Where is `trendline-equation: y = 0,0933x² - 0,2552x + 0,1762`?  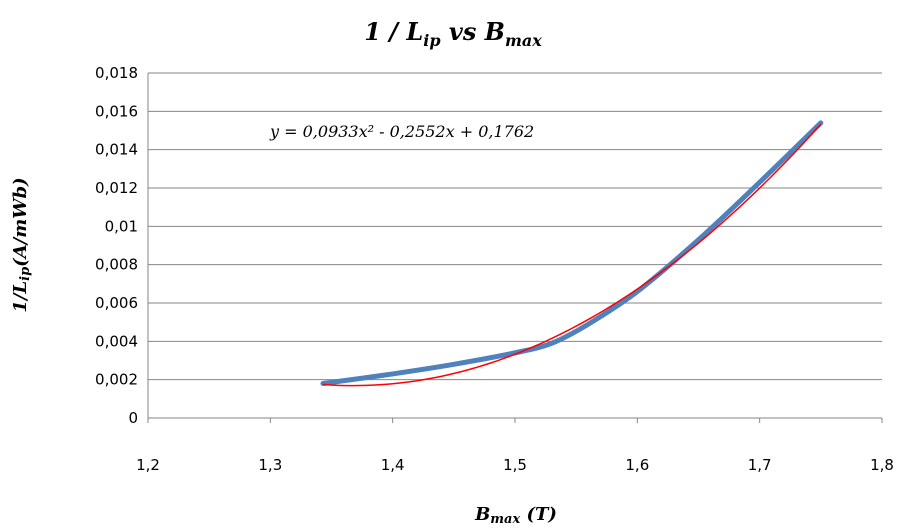 trendline-equation: y = 0,0933x² - 0,2552x + 0,1762 is located at coordinates (401, 131).